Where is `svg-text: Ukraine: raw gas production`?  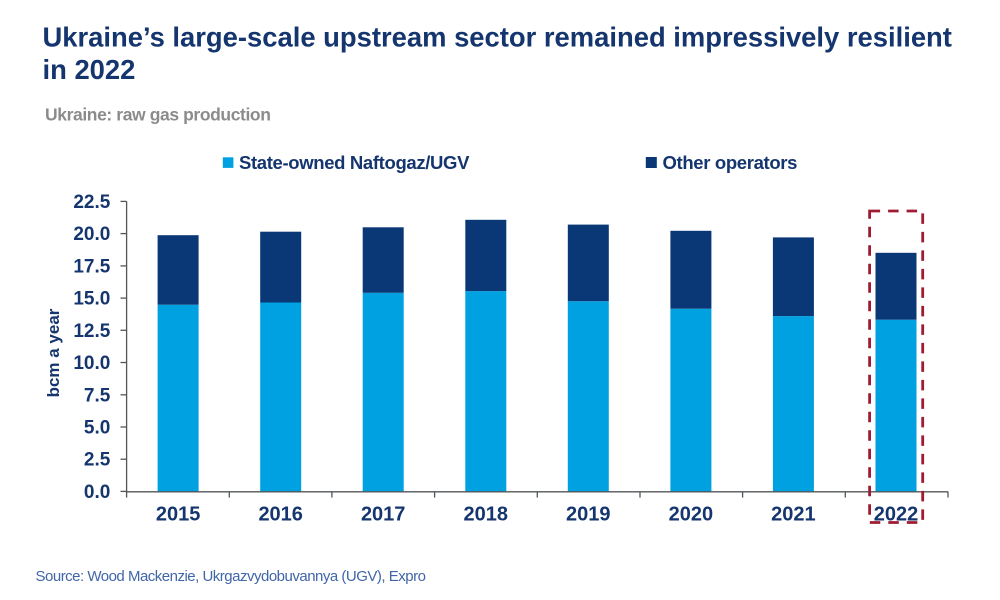 svg-text: Ukraine: raw gas production is located at coordinates (158, 115).